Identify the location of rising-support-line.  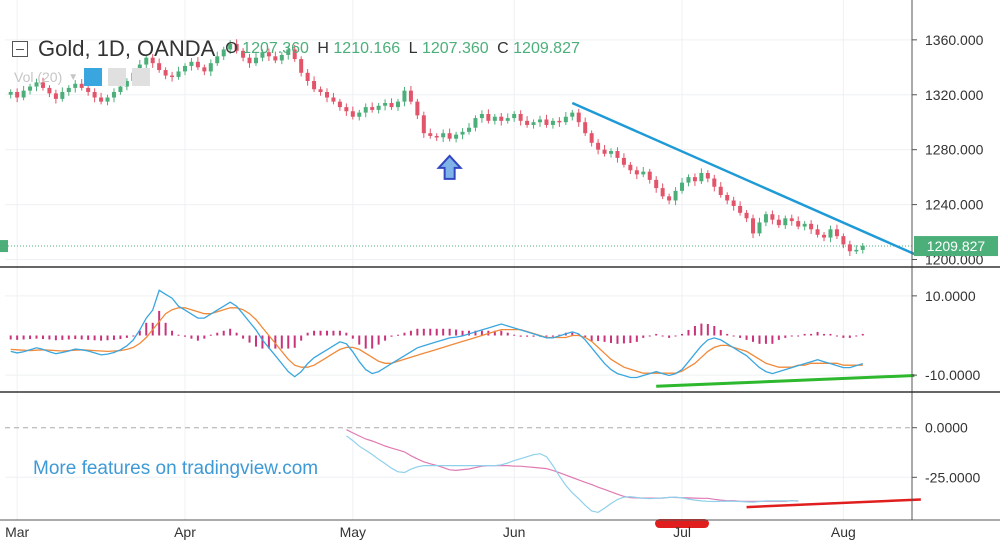
(785, 381).